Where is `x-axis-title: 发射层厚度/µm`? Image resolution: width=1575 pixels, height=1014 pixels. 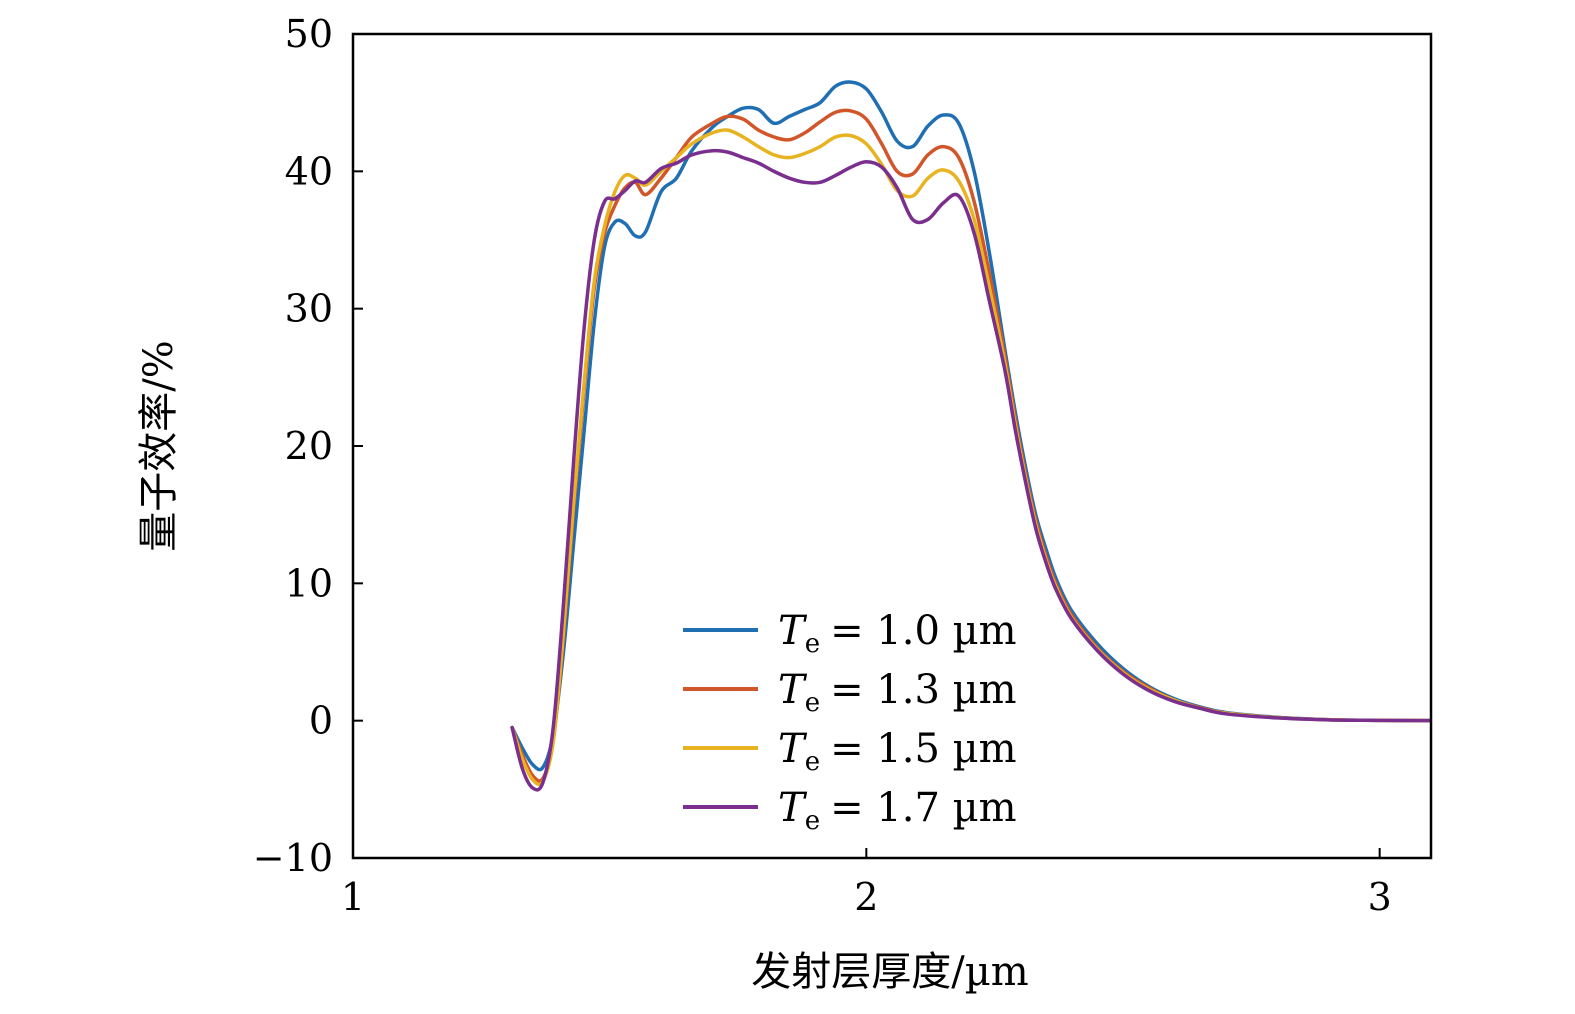 x-axis-title: 发射层厚度/µm is located at coordinates (889, 972).